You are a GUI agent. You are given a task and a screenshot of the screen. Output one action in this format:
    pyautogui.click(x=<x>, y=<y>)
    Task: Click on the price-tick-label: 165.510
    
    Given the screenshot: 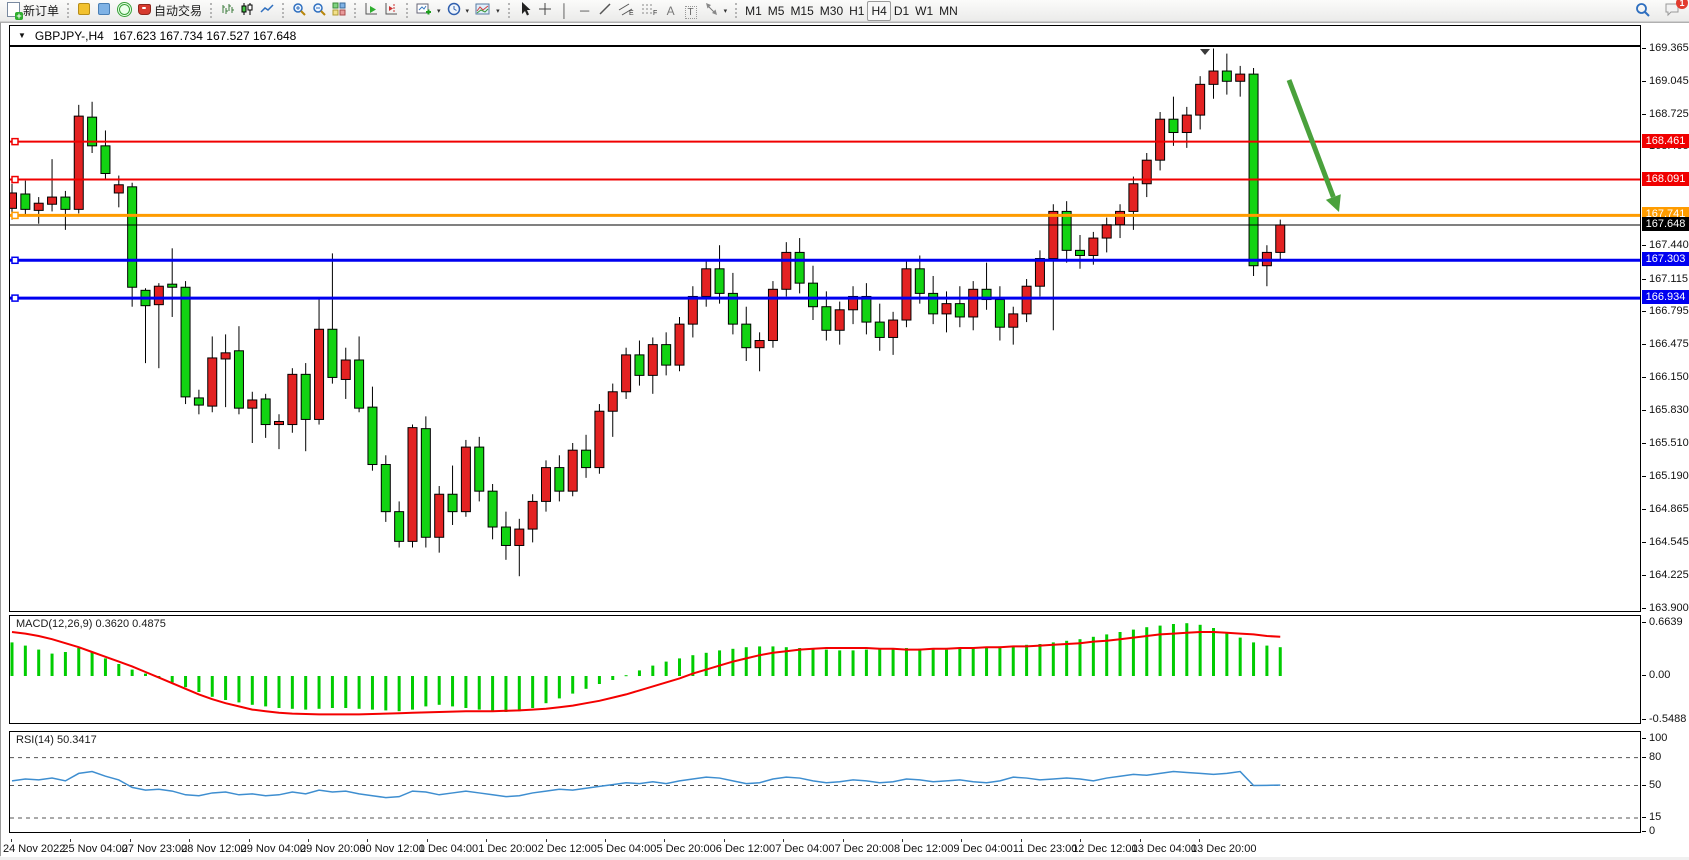 What is the action you would take?
    pyautogui.click(x=1669, y=443)
    